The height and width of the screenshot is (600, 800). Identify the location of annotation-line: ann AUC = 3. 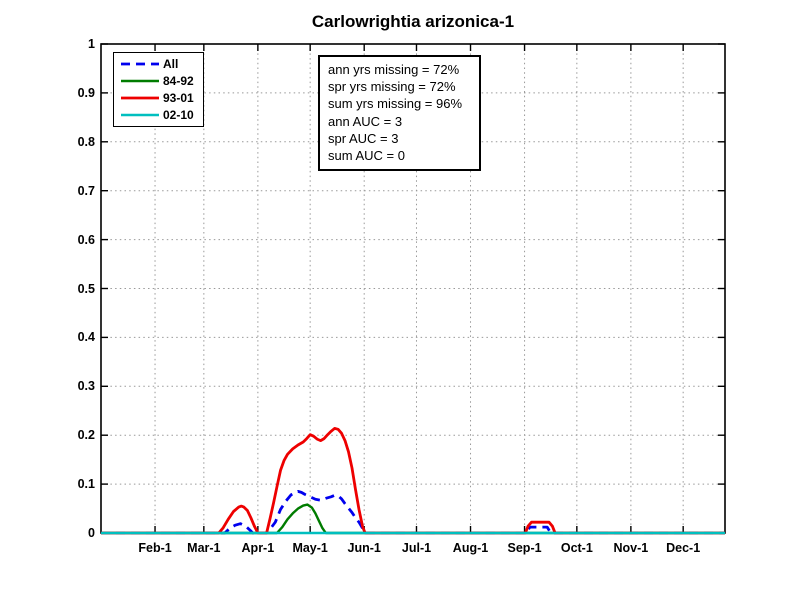
(365, 121).